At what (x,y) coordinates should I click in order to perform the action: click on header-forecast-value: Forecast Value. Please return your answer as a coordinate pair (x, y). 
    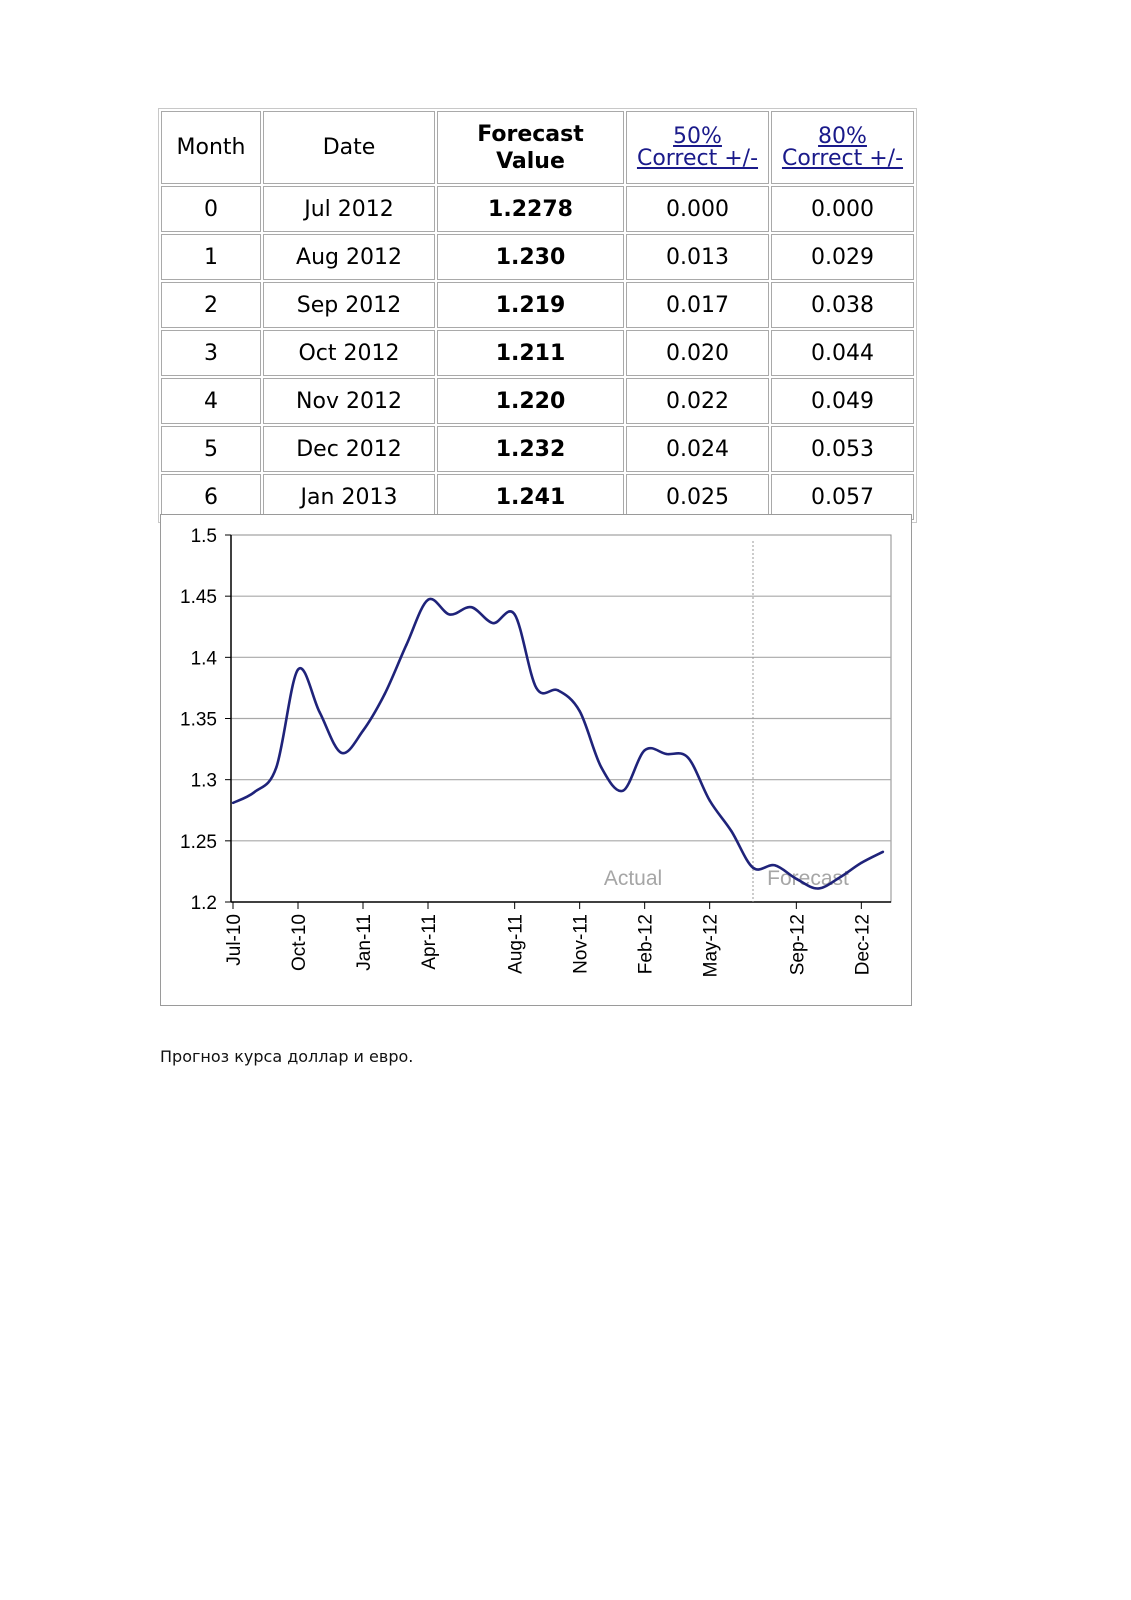
    Looking at the image, I should click on (530, 147).